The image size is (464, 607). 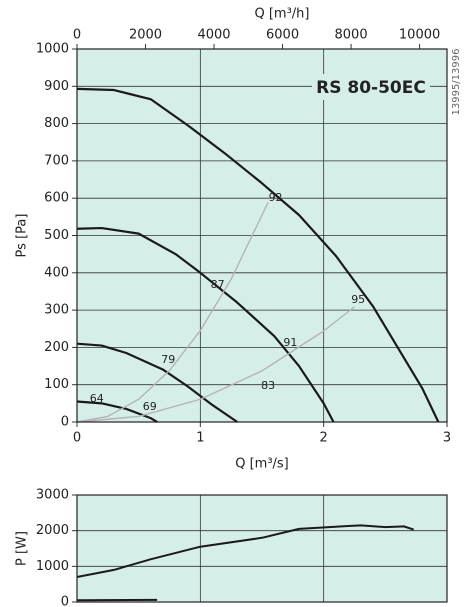 What do you see at coordinates (218, 284) in the screenshot?
I see `annotation: 87` at bounding box center [218, 284].